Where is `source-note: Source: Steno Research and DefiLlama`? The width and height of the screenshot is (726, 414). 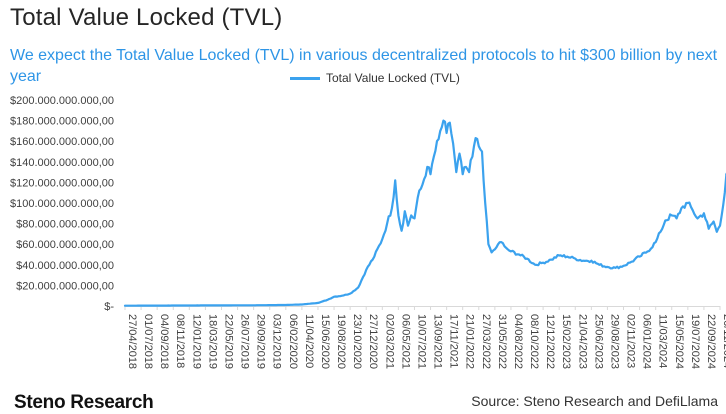
source-note: Source: Steno Research and DefiLlama is located at coordinates (594, 401).